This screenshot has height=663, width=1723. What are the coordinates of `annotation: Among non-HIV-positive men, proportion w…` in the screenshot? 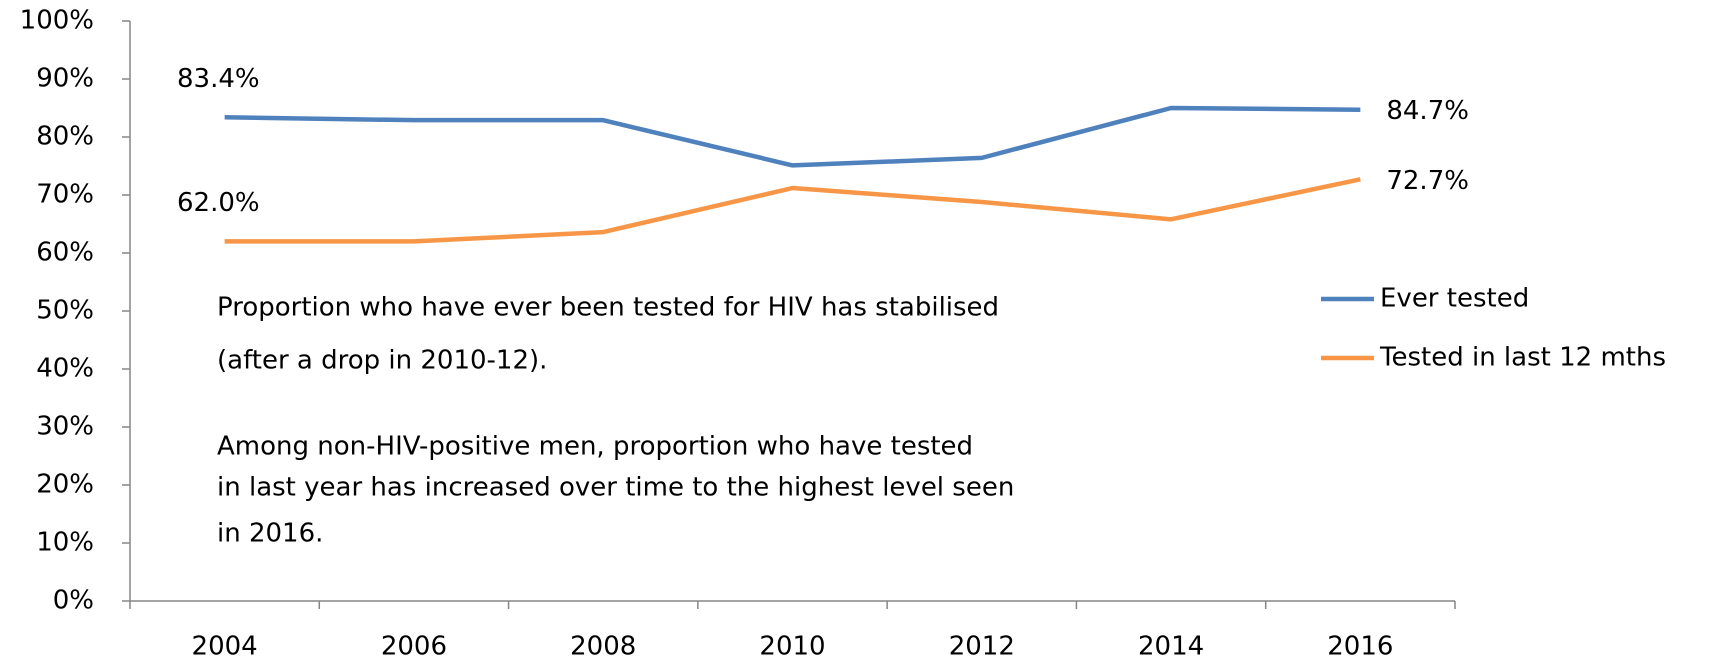 It's located at (595, 447).